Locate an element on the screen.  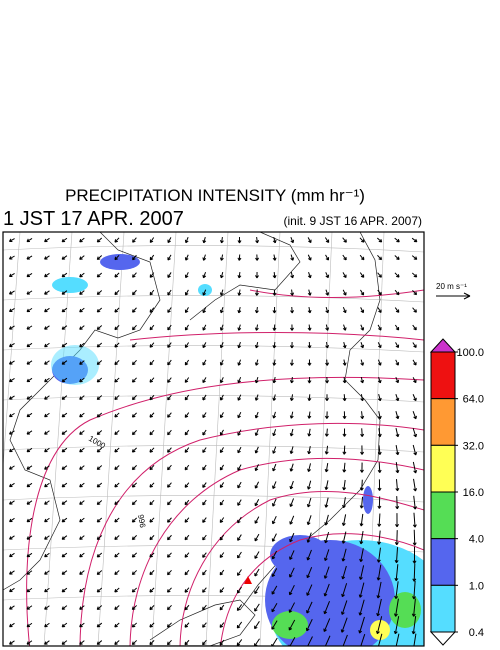
precip-area is located at coordinates (75, 365).